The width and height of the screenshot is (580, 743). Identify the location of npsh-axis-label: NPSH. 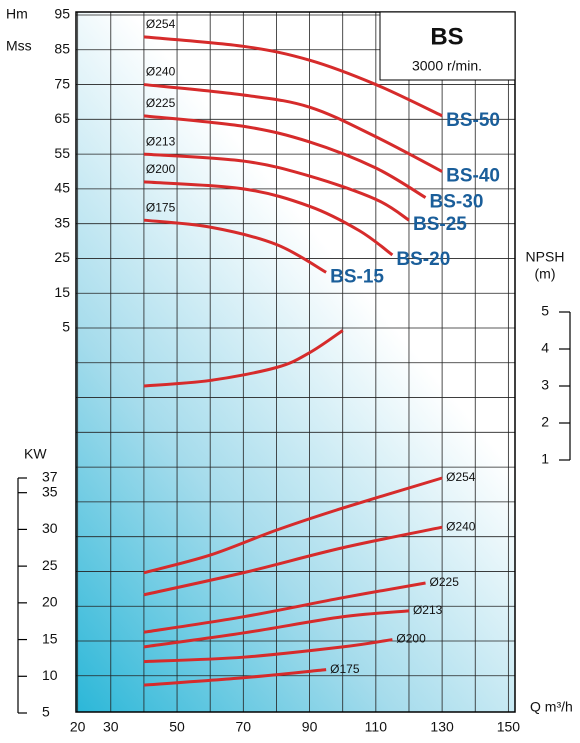
(545, 257).